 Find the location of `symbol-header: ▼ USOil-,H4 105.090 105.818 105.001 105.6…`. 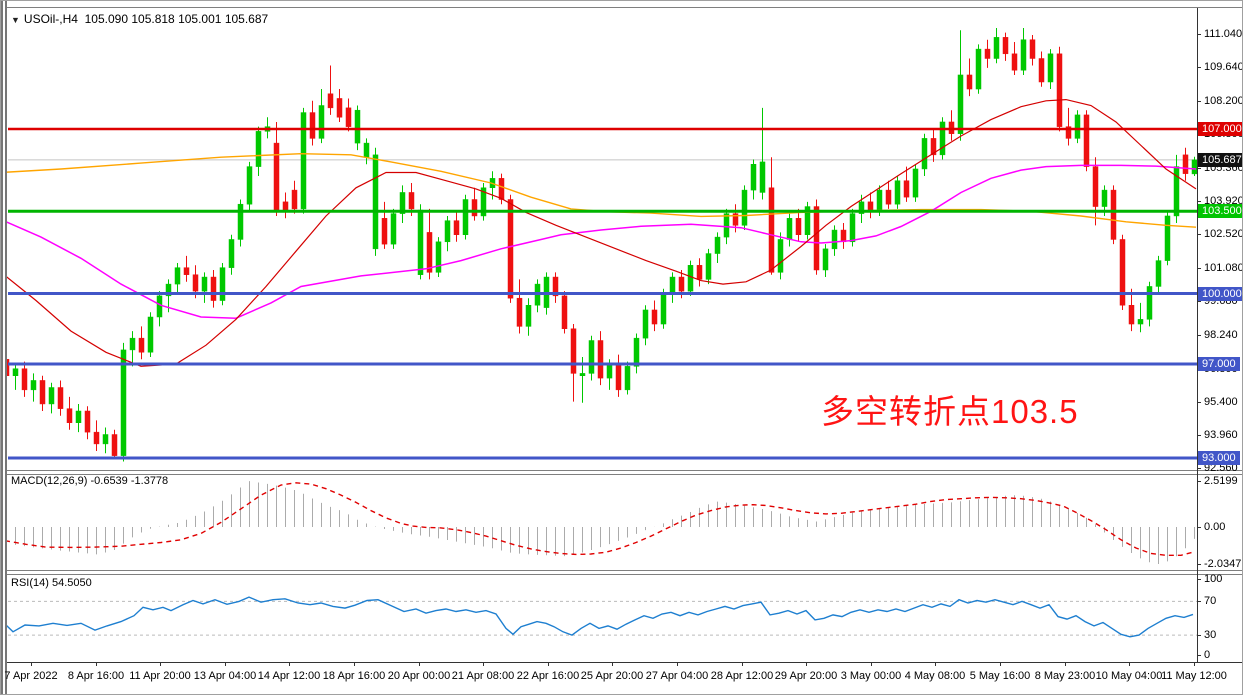

symbol-header: ▼ USOil-,H4 105.090 105.818 105.001 105.6… is located at coordinates (139, 19).